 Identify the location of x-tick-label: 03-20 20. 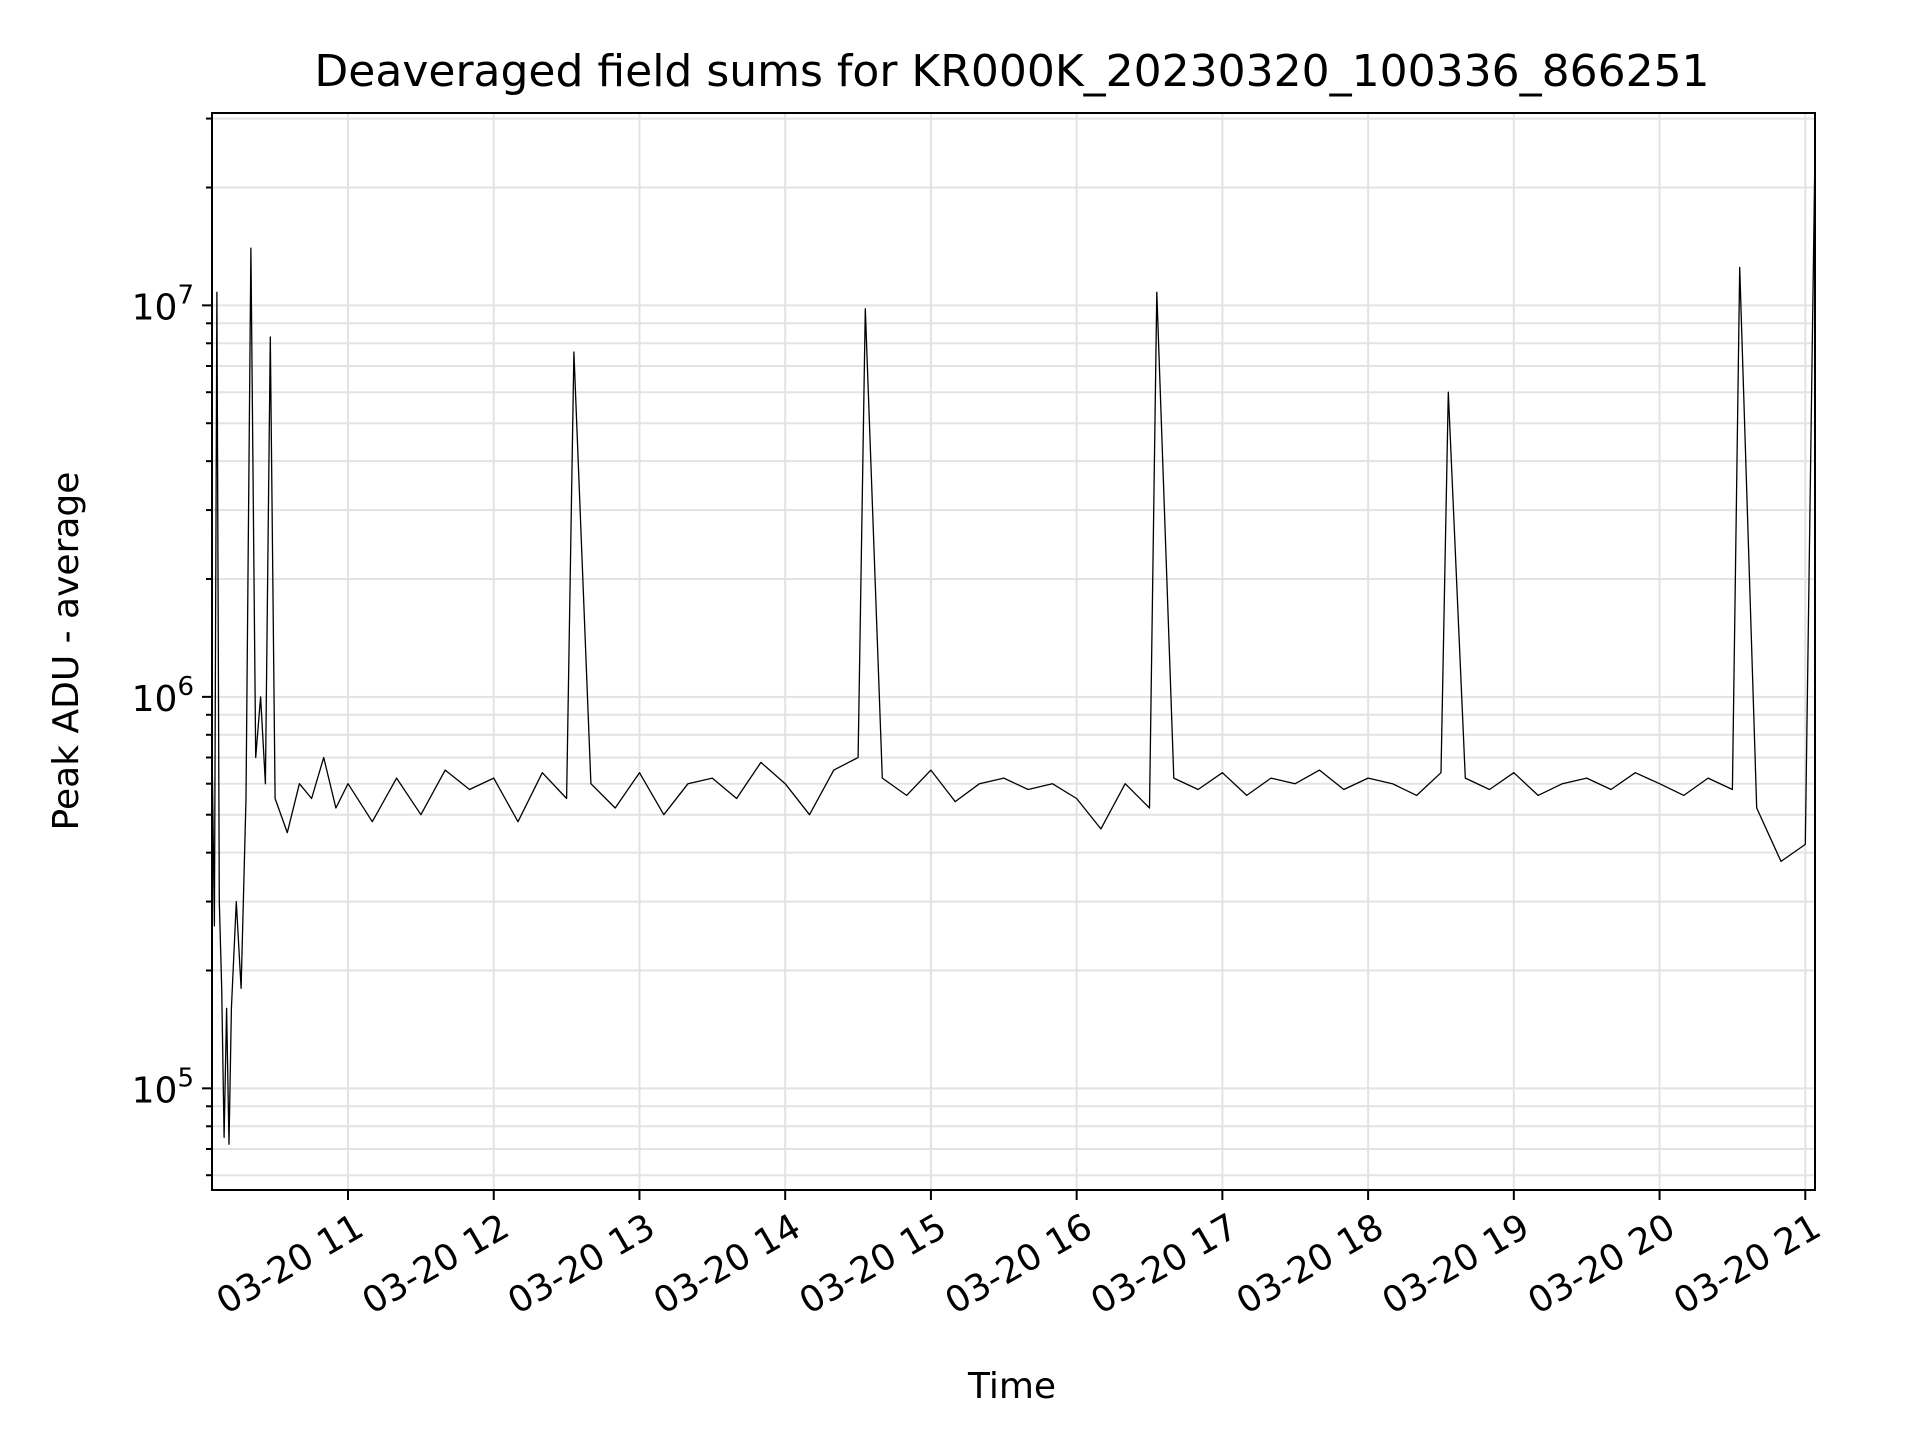
(1601, 1264).